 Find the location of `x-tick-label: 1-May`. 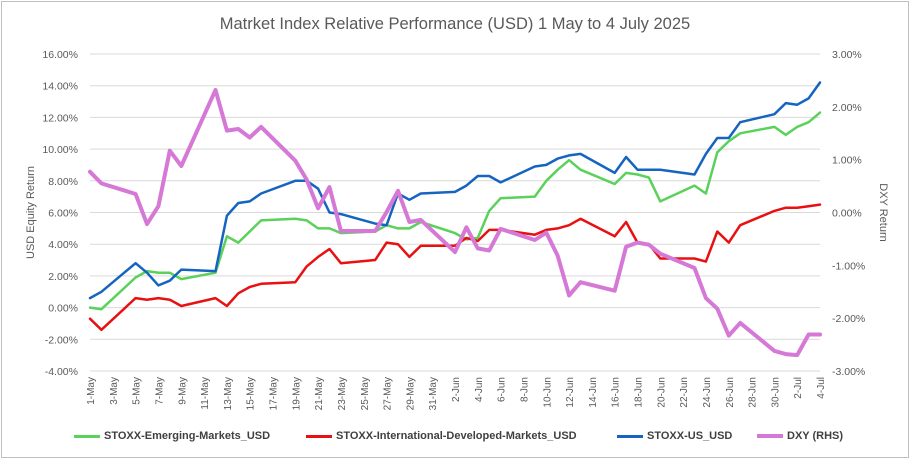

x-tick-label: 1-May is located at coordinates (91, 391).